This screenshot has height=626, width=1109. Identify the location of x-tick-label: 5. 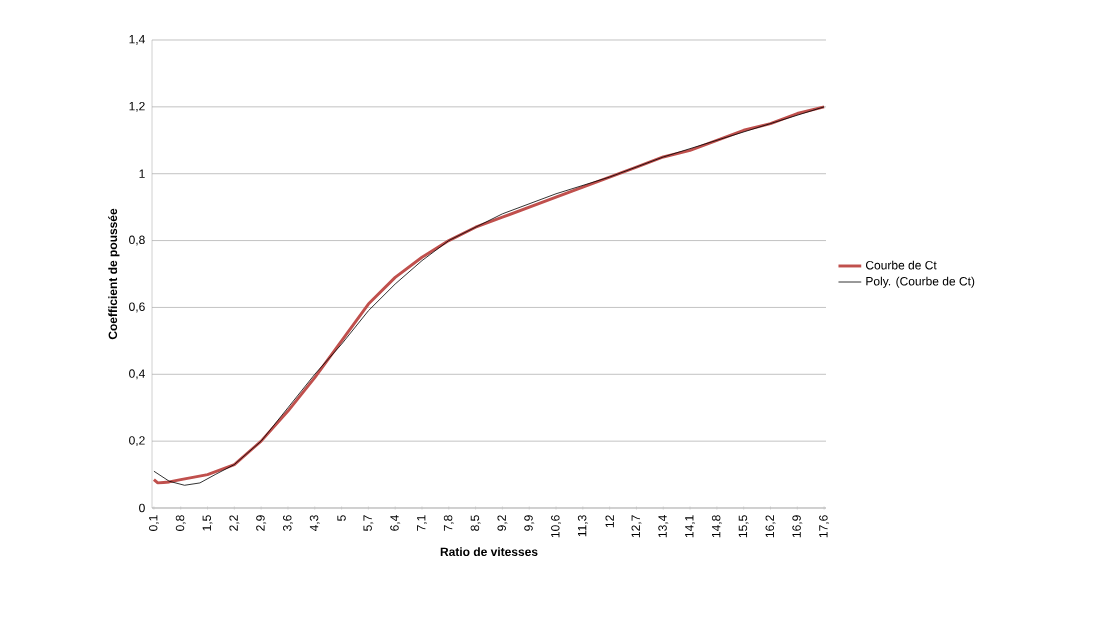
(341, 518).